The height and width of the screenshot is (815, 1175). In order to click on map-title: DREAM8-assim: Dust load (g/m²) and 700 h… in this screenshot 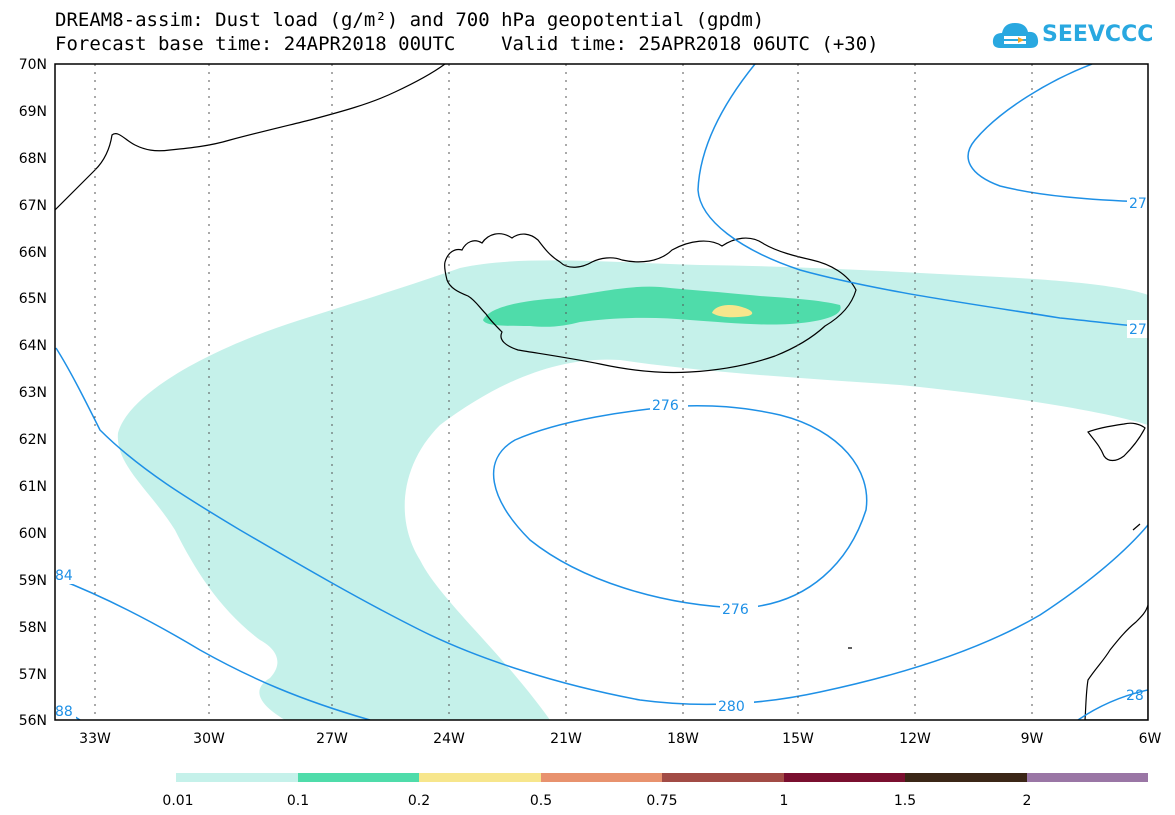, I will do `click(410, 20)`.